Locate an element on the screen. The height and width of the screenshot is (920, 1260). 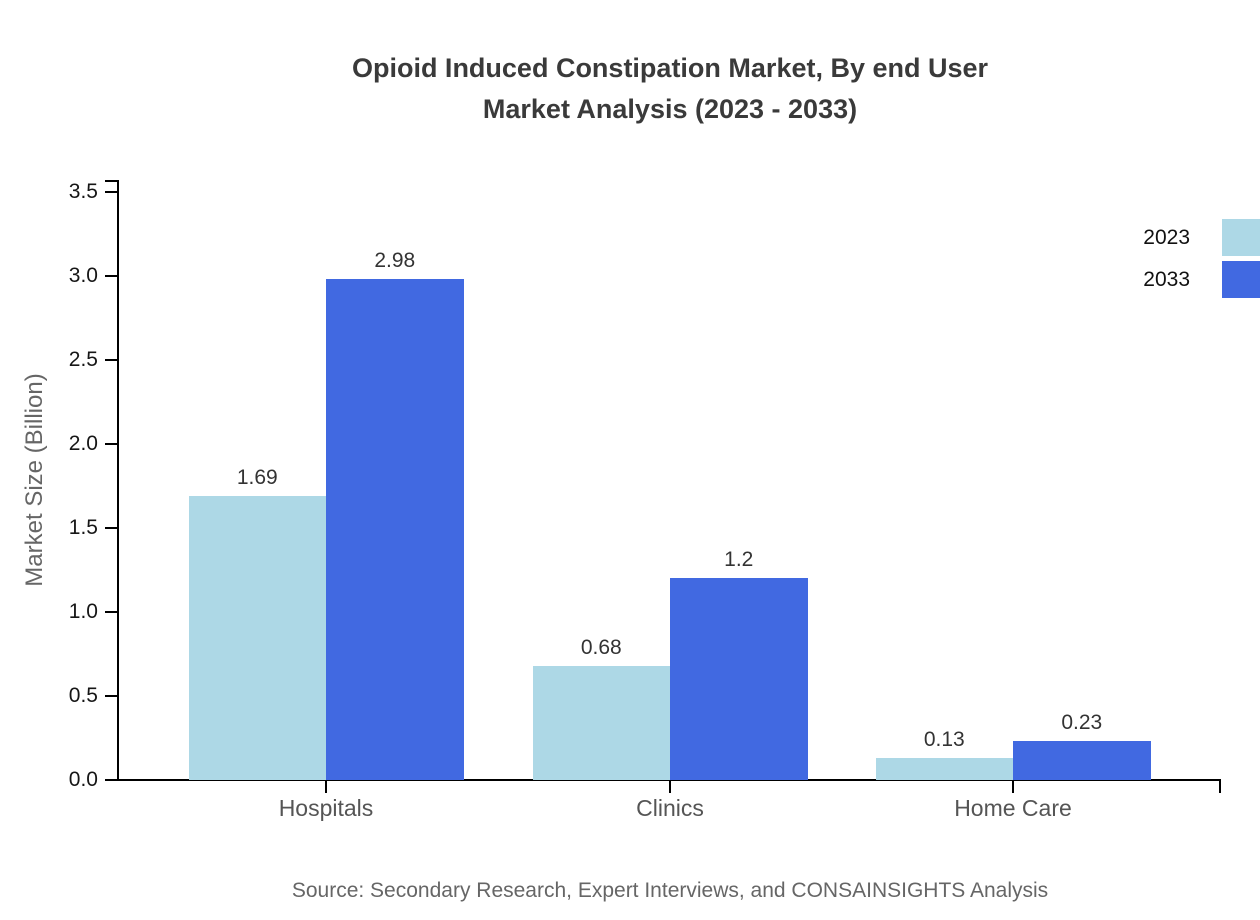
legend-item-2033: 2033 is located at coordinates (1201, 279).